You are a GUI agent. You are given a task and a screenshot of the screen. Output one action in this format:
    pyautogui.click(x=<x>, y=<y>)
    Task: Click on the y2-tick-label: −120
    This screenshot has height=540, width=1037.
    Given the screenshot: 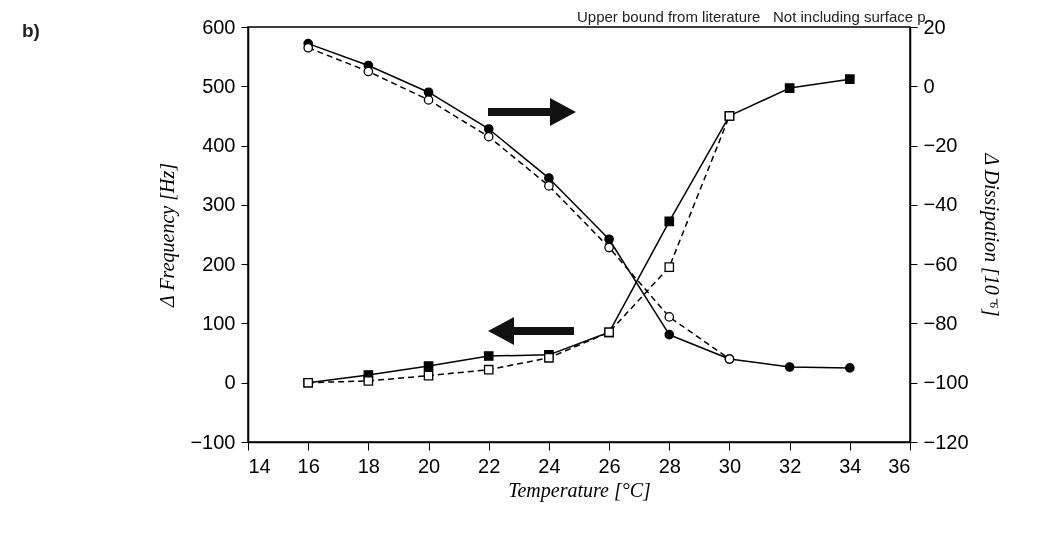 What is the action you would take?
    pyautogui.click(x=946, y=441)
    